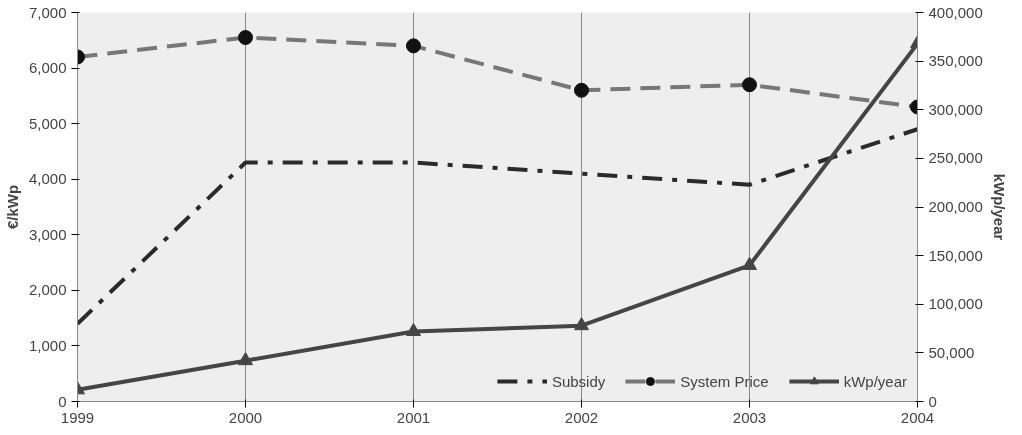  What do you see at coordinates (955, 12) in the screenshot?
I see `y2-tick-label: 400,000` at bounding box center [955, 12].